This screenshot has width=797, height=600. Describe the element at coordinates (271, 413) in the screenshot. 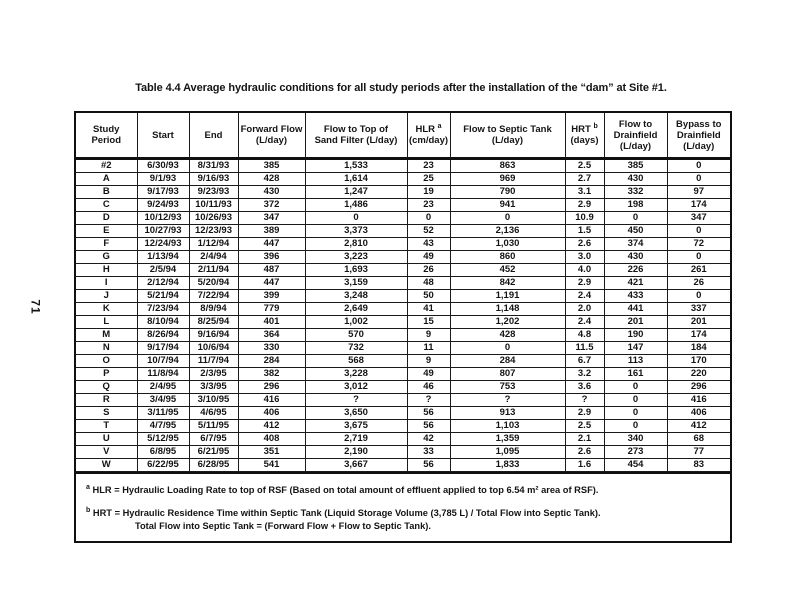

I see `table-cell: 406` at that location.